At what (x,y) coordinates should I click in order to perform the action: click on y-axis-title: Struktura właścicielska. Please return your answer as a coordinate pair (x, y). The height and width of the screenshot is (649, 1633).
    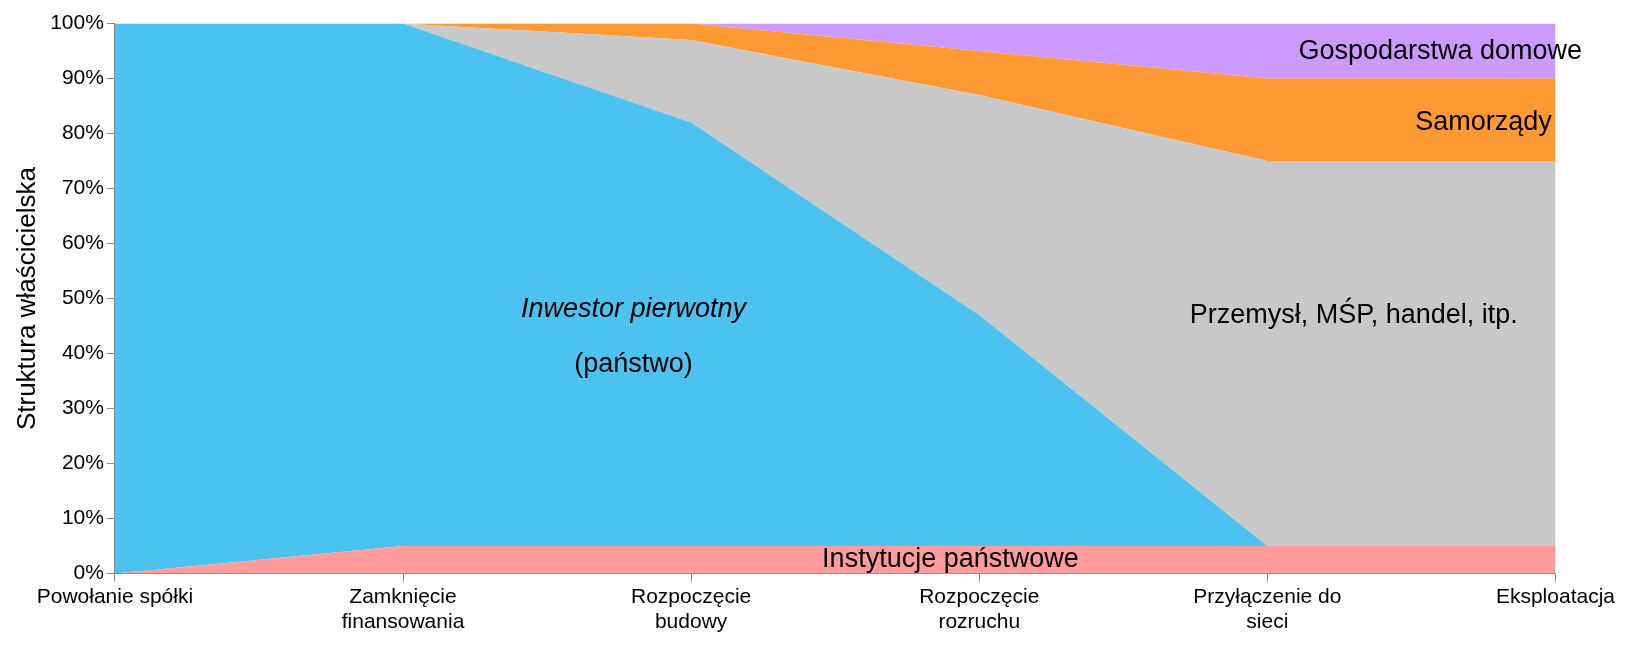
    Looking at the image, I should click on (25, 298).